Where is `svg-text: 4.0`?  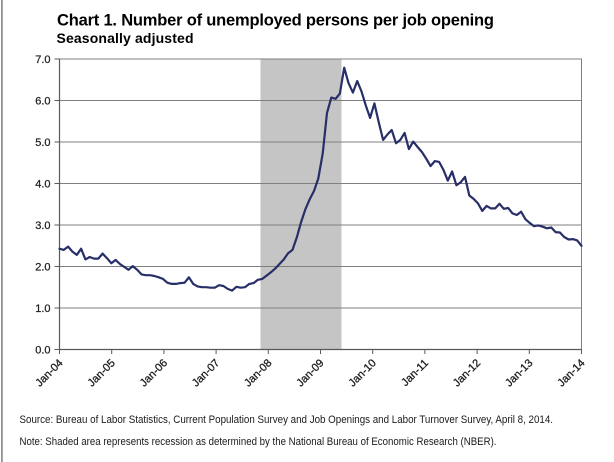 svg-text: 4.0 is located at coordinates (42, 184).